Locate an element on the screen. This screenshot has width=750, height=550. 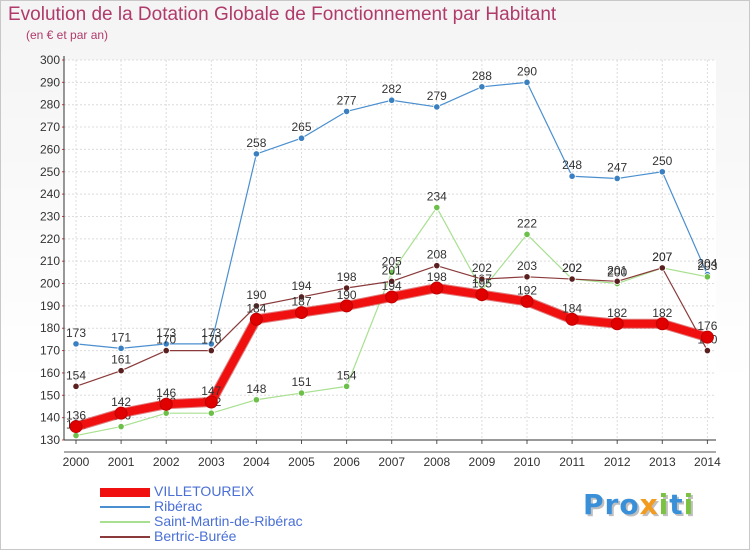
y-tick-label: 240 is located at coordinates (50, 194).